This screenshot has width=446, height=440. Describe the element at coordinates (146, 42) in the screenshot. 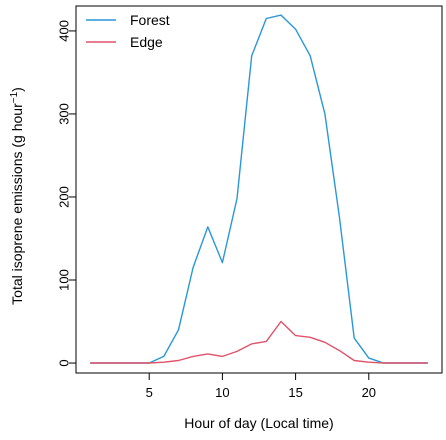

I see `legend-label-edge: Edge` at that location.